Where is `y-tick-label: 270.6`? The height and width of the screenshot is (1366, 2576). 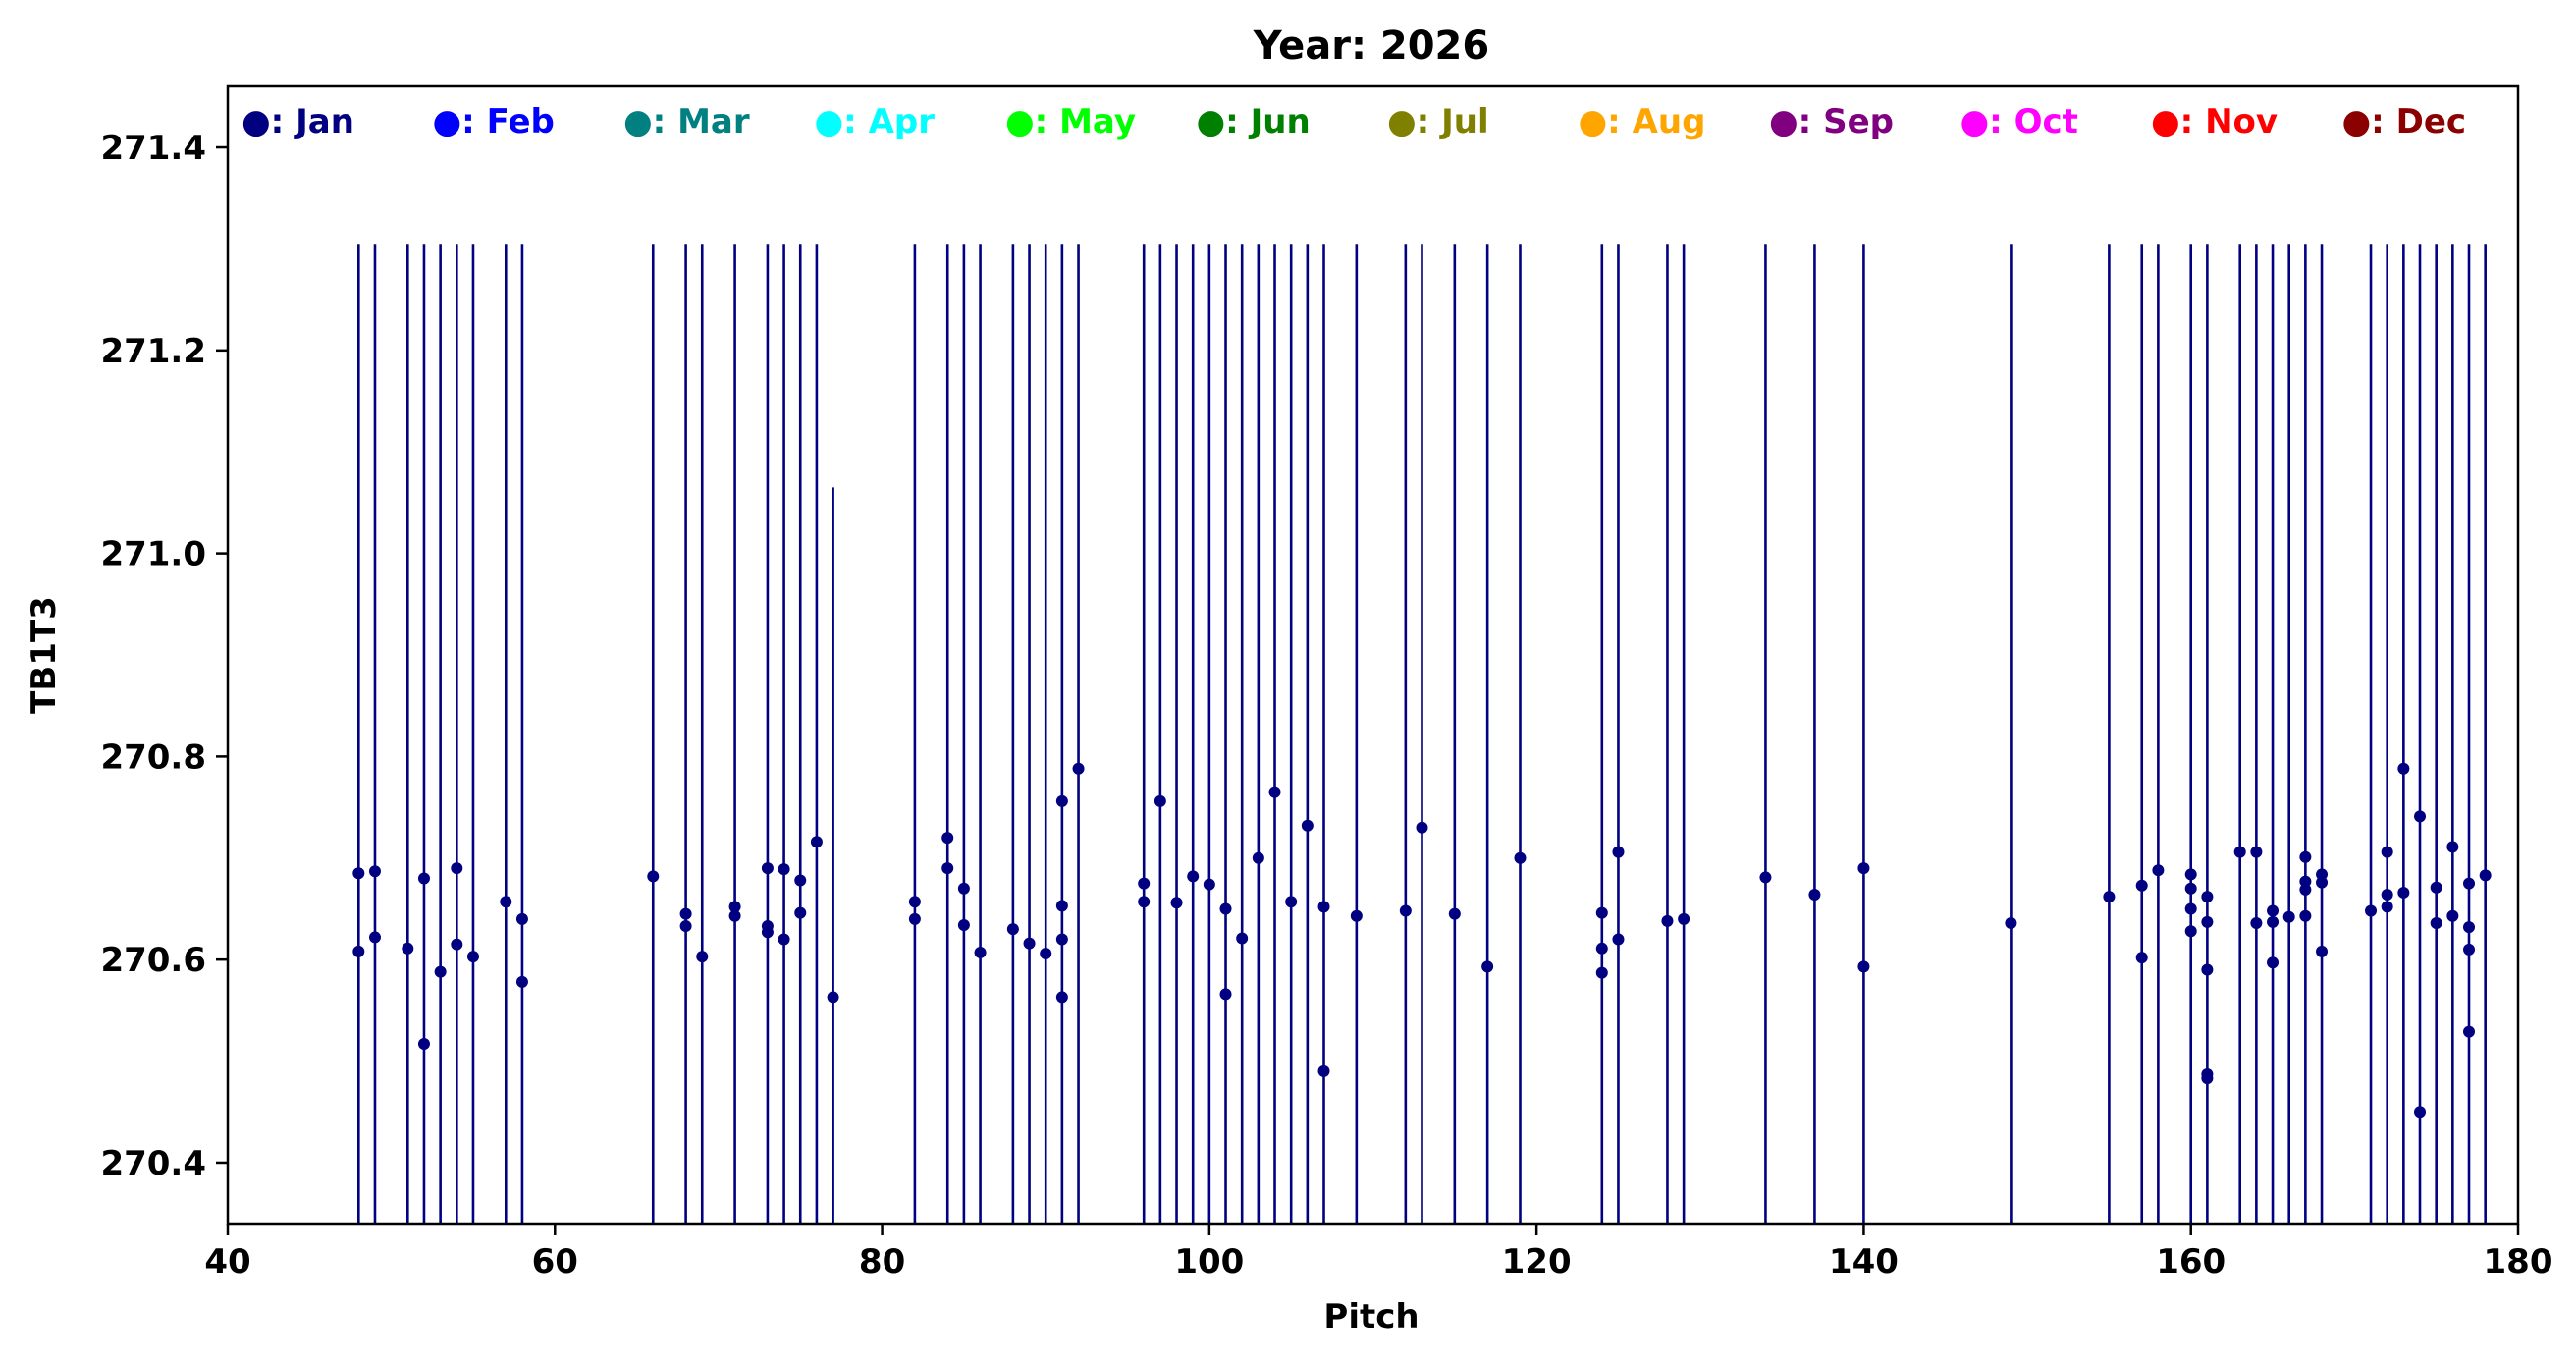 y-tick-label: 270.6 is located at coordinates (153, 961).